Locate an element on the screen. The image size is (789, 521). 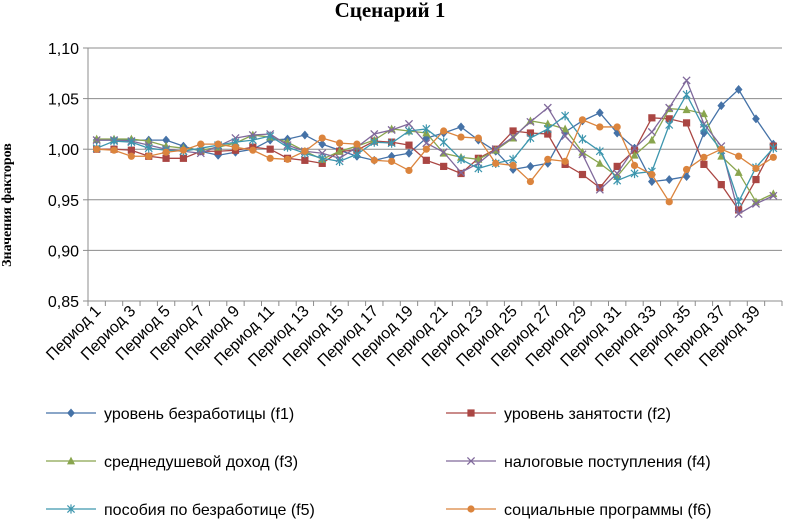
legend-label: уровень безработицы (f1) is located at coordinates (199, 414).